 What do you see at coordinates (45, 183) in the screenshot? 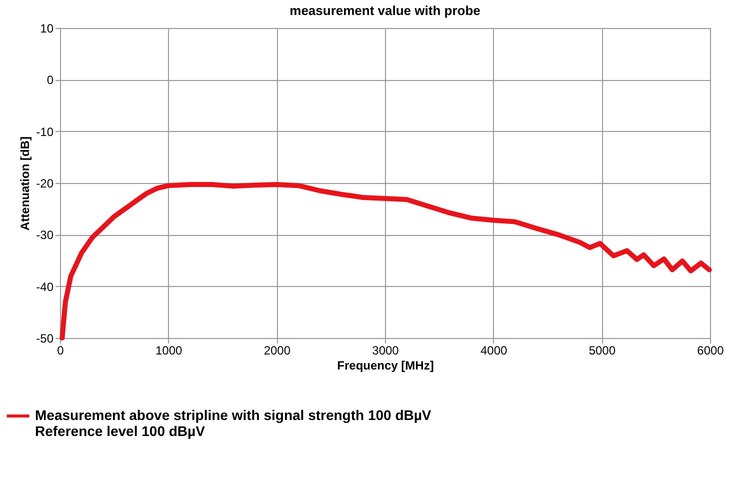
I see `y-tick-label: -20` at bounding box center [45, 183].